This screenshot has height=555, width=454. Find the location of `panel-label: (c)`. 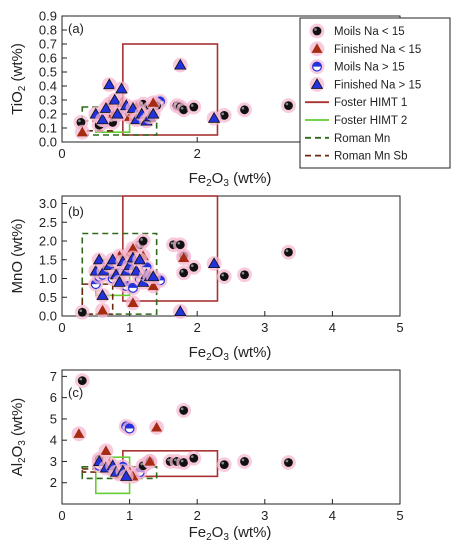

panel-label: (c) is located at coordinates (75, 392).